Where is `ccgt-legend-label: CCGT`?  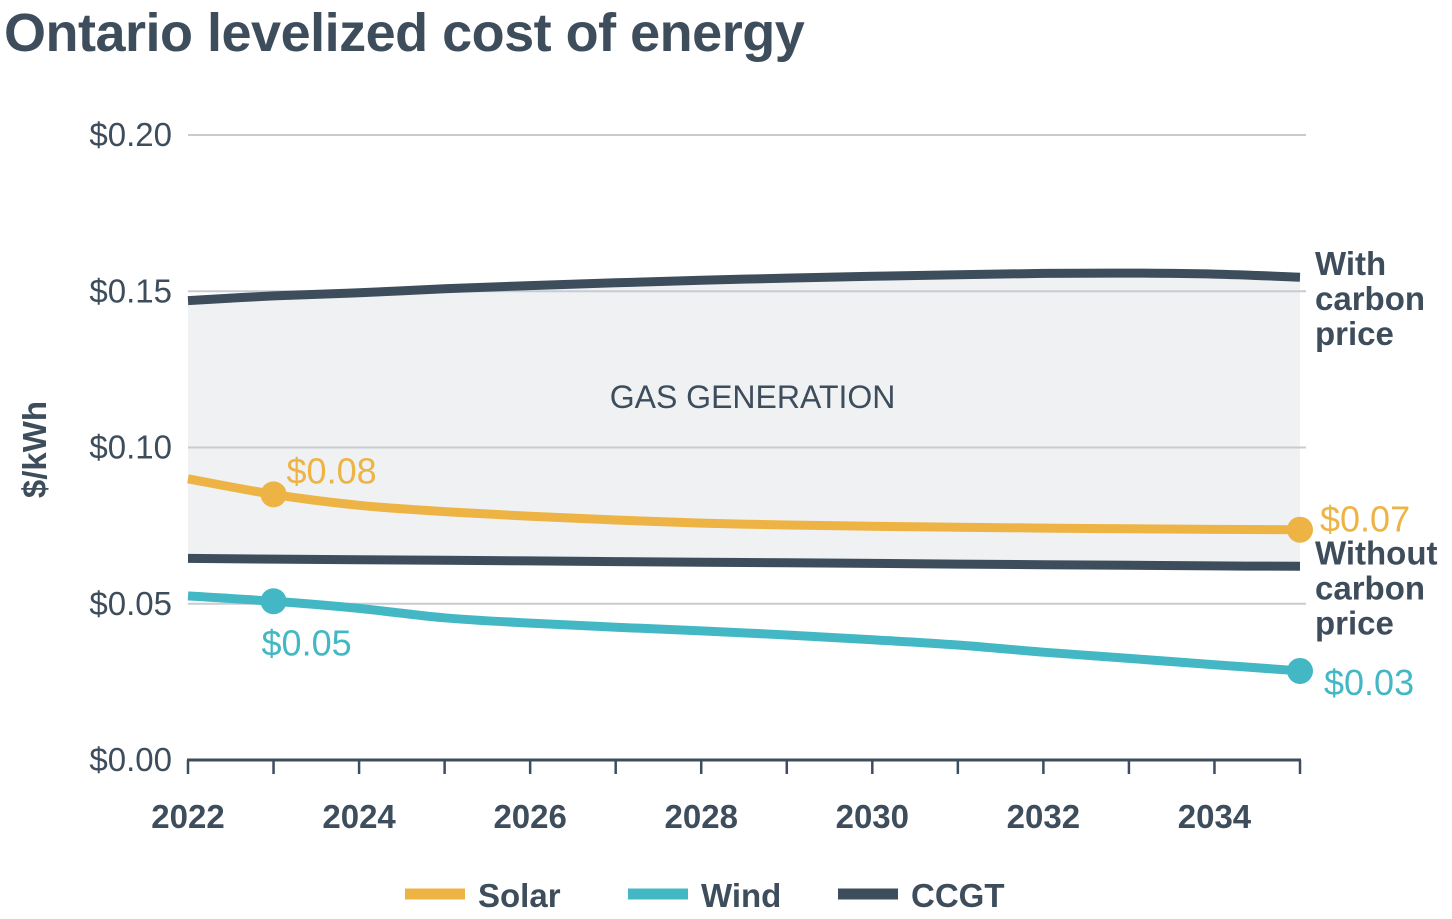 ccgt-legend-label: CCGT is located at coordinates (958, 895).